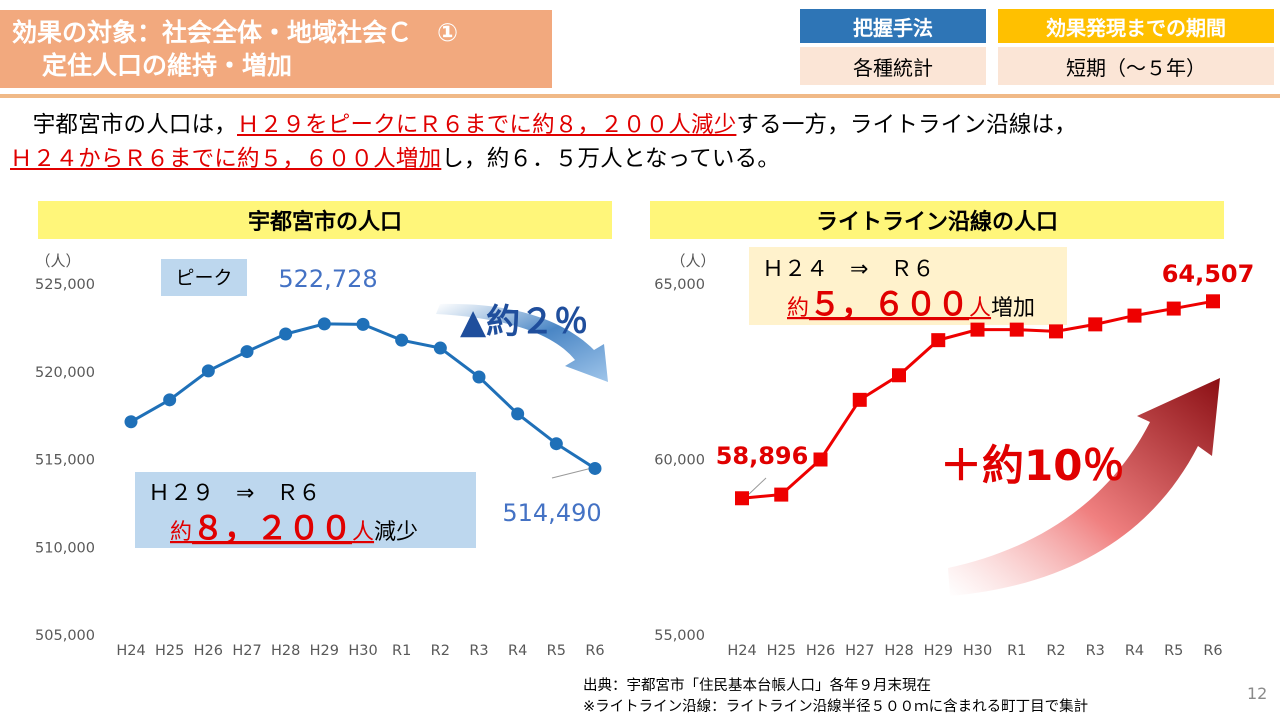  What do you see at coordinates (234, 493) in the screenshot?
I see `city-box-line1: Ｈ２９ ⇒ Ｒ６` at bounding box center [234, 493].